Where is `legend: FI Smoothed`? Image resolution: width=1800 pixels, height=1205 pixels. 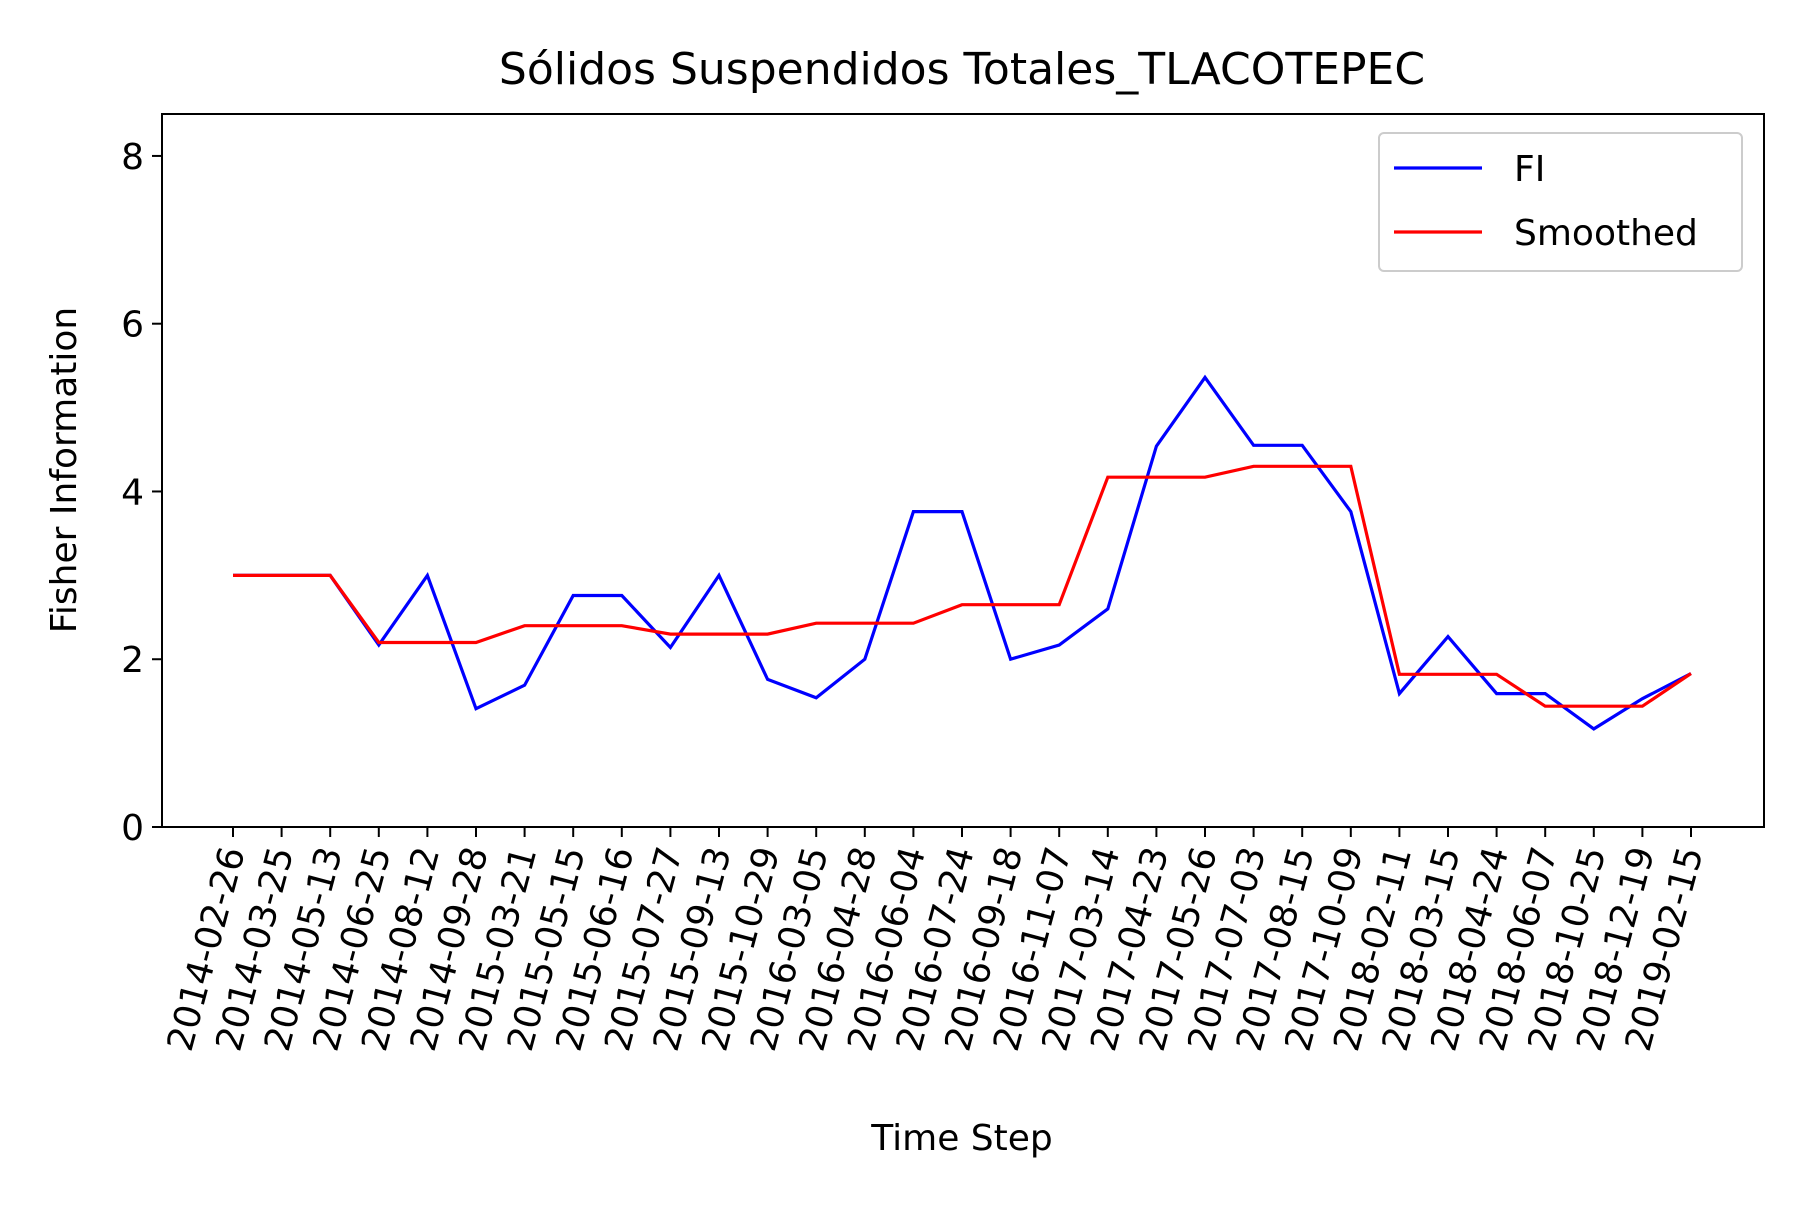 legend: FI Smoothed is located at coordinates (1560, 202).